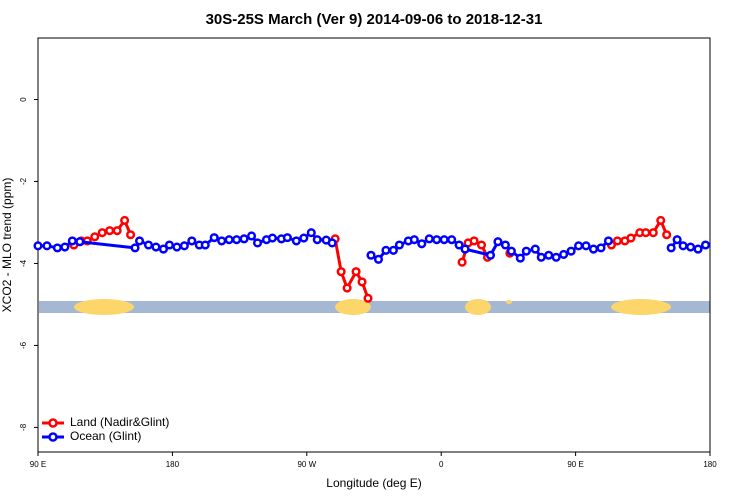  I want to click on legend: Land (Nadir&Glint)Ocean (Glint), so click(105, 429).